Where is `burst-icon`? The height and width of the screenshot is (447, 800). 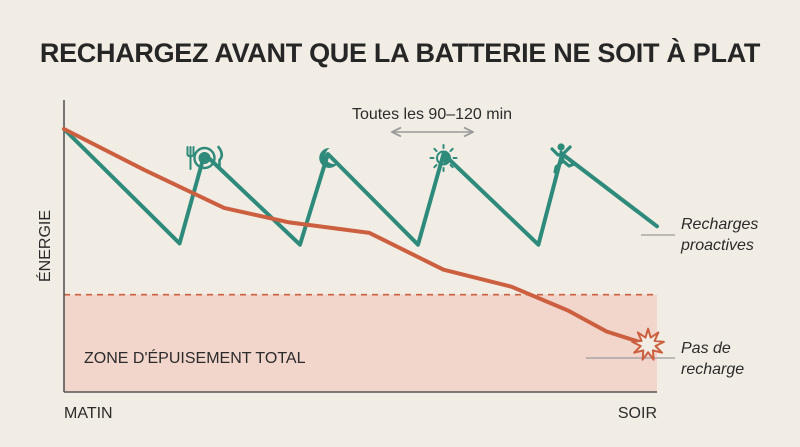 burst-icon is located at coordinates (648, 344).